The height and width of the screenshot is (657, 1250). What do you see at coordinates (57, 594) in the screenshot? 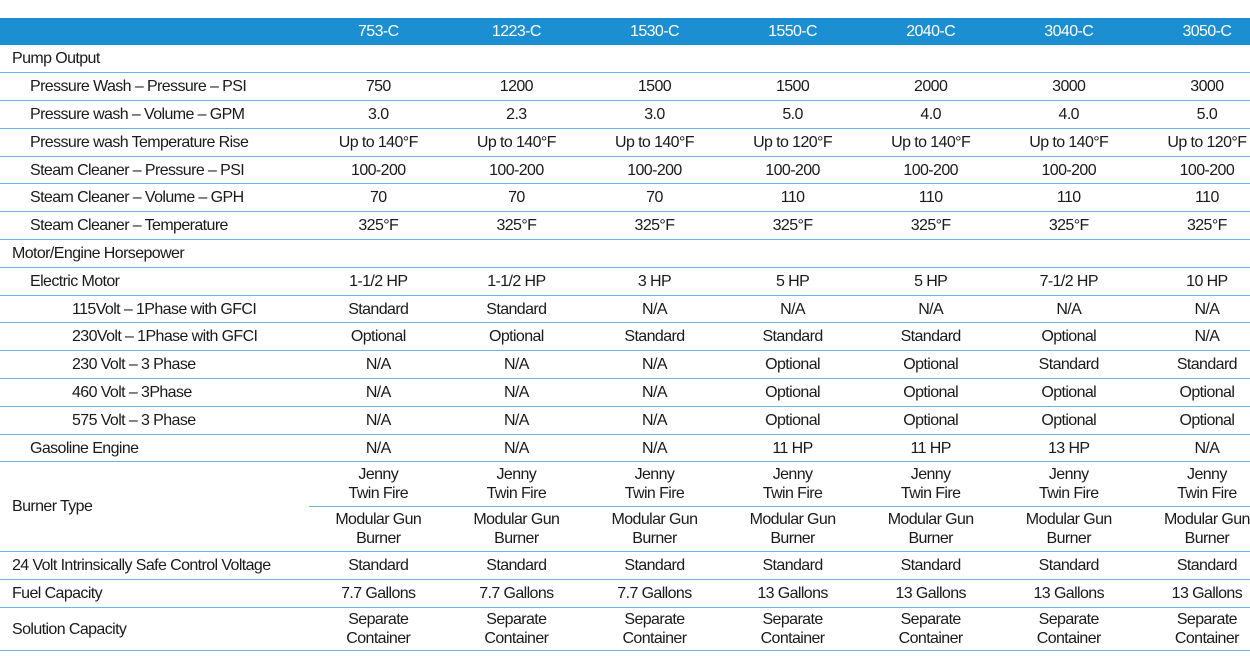
I see `row-label: Fuel Capacity` at bounding box center [57, 594].